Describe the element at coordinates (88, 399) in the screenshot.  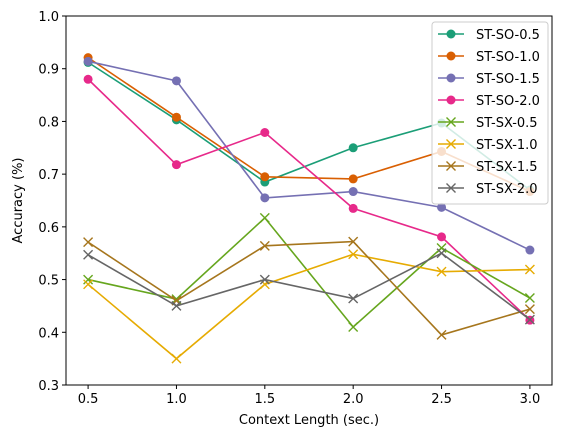
I see `x-tick-label: 0.5` at that location.